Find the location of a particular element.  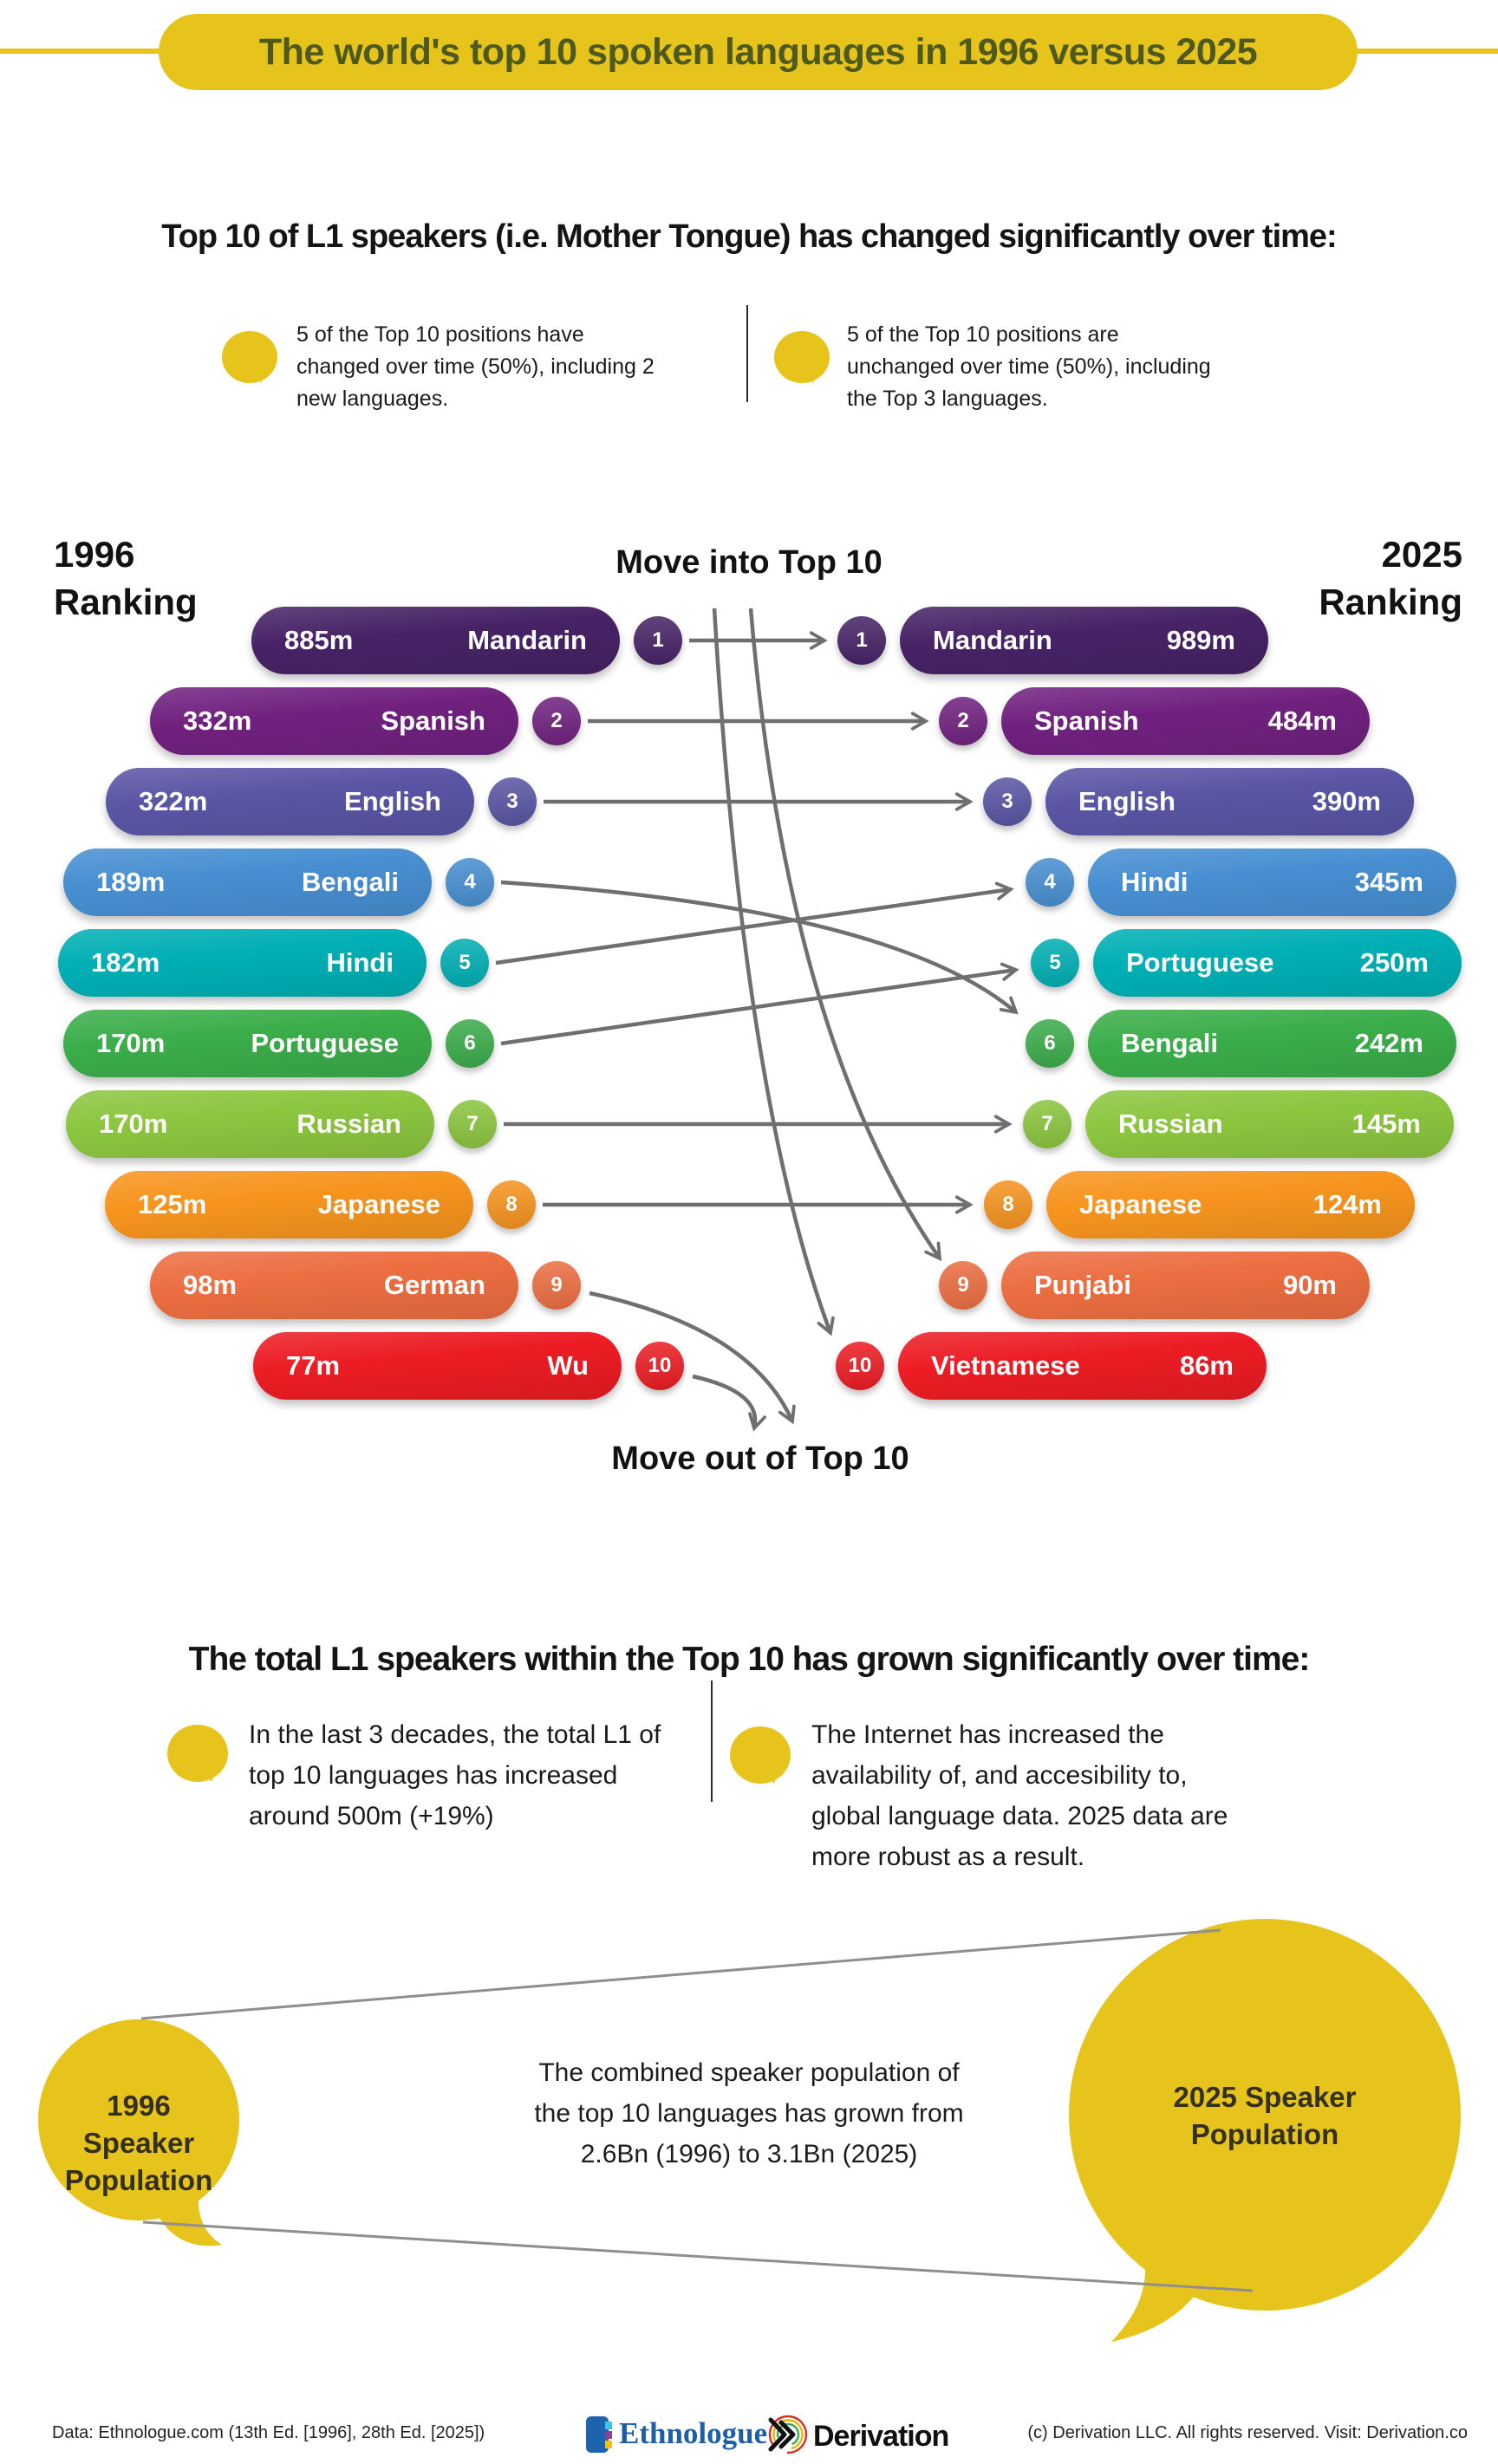

label-move-into-top10: Move into Top 10 is located at coordinates (749, 563).